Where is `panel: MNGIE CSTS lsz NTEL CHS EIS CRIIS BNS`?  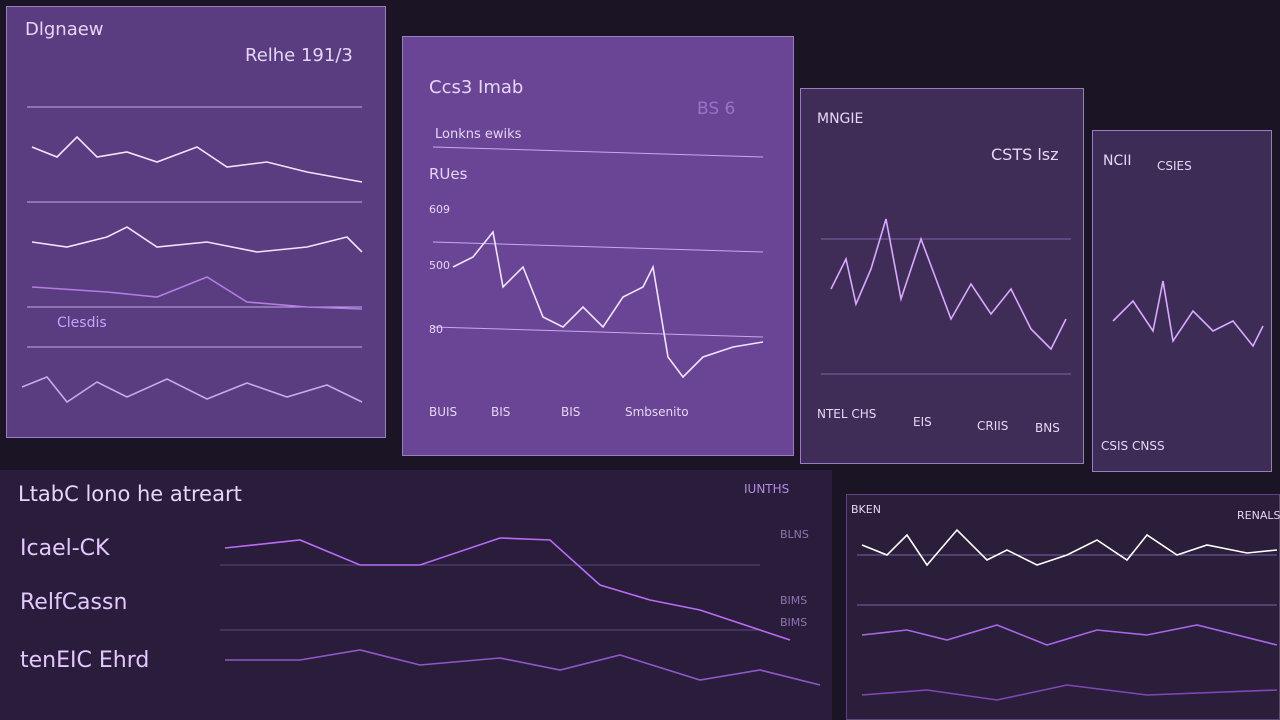
panel: MNGIE CSTS lsz NTEL CHS EIS CRIIS BNS is located at coordinates (942, 276).